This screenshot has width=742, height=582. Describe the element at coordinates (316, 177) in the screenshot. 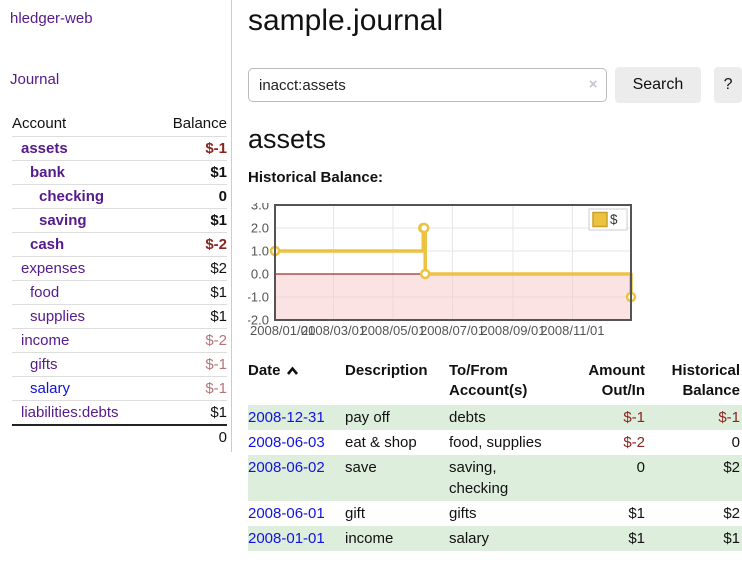

I see `chart-title: Historical Balance:` at that location.